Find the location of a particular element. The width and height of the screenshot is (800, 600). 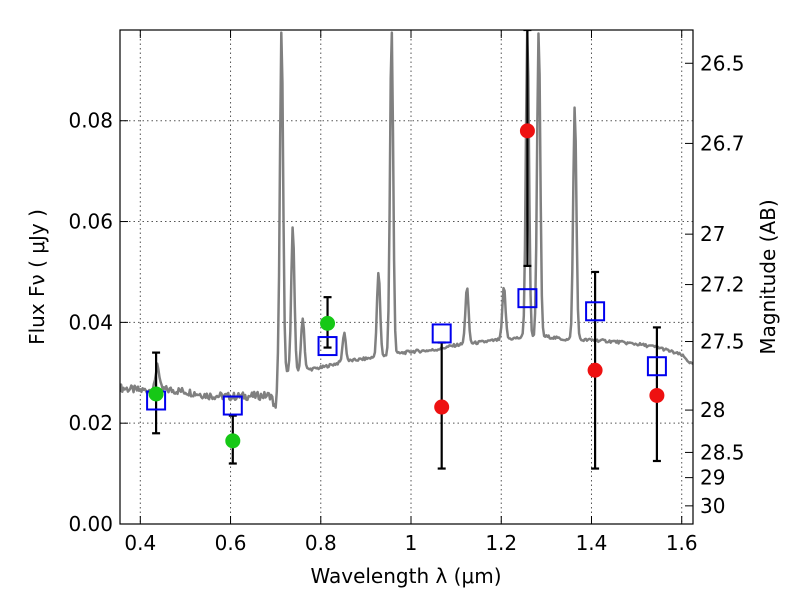

right-tick-label: 28 is located at coordinates (712, 410).